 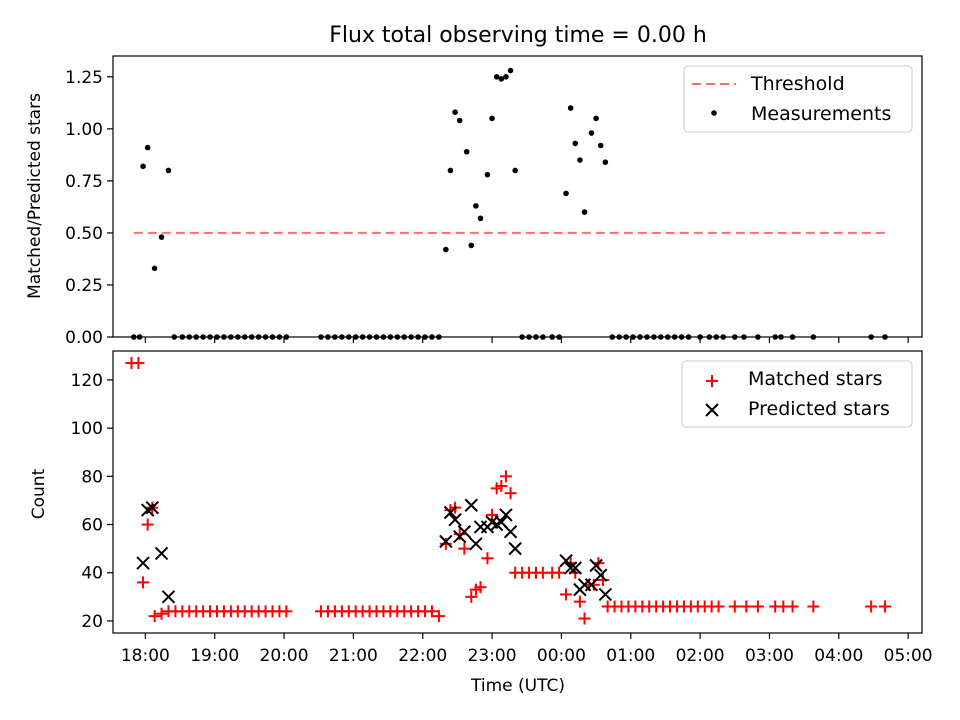 What do you see at coordinates (797, 84) in the screenshot?
I see `threshold-legend-label: Threshold` at bounding box center [797, 84].